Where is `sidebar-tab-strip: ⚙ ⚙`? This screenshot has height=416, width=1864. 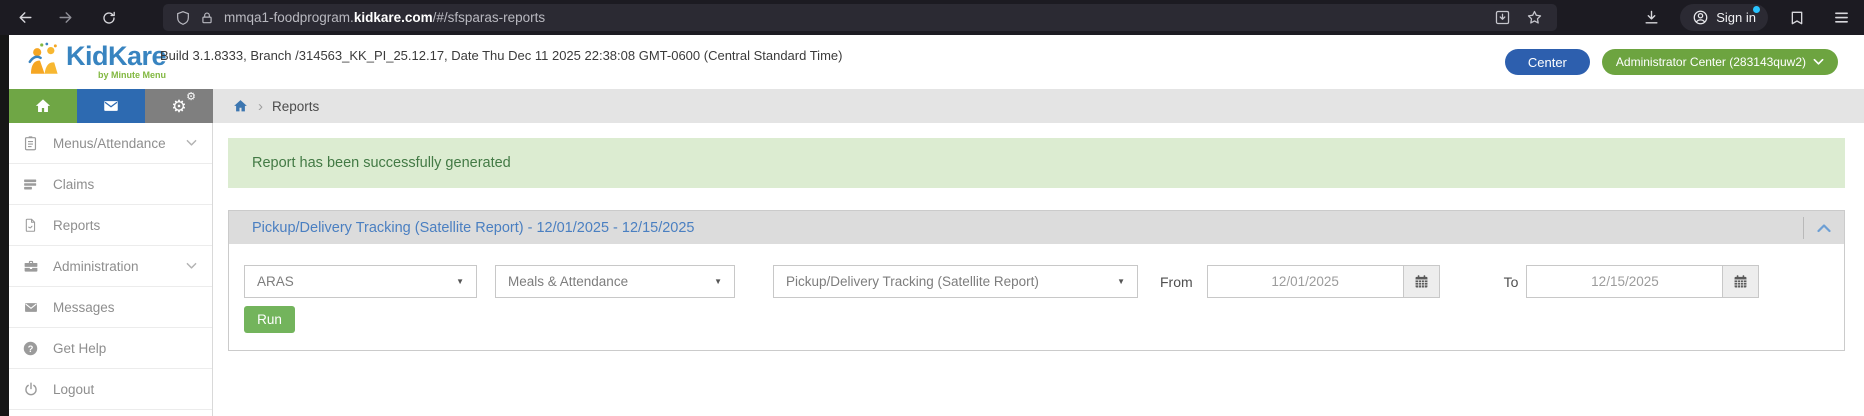
sidebar-tab-strip: ⚙ ⚙ is located at coordinates (111, 106).